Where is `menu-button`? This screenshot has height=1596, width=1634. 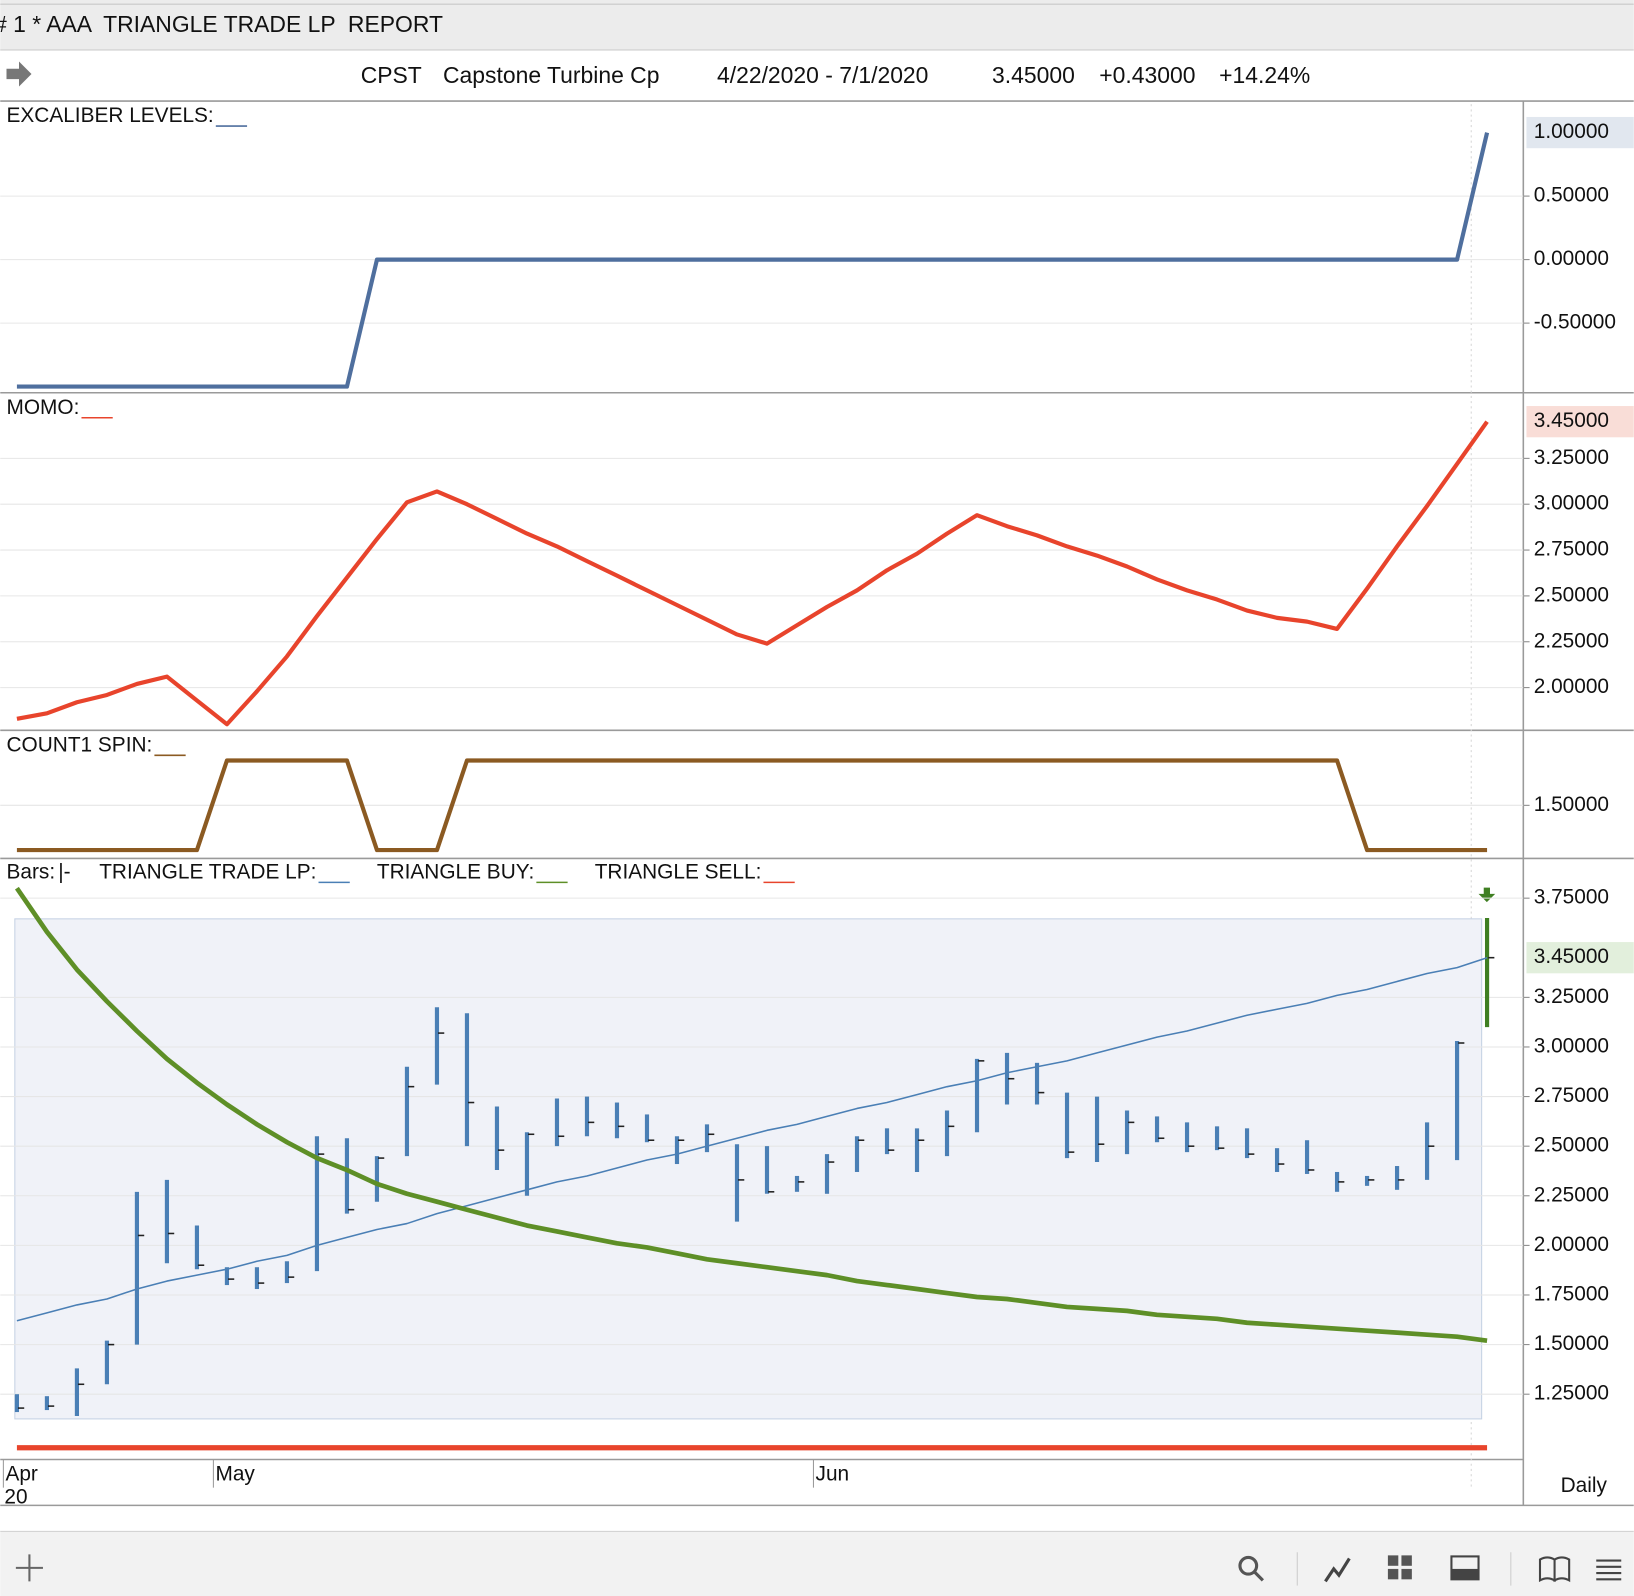 menu-button is located at coordinates (1609, 1570).